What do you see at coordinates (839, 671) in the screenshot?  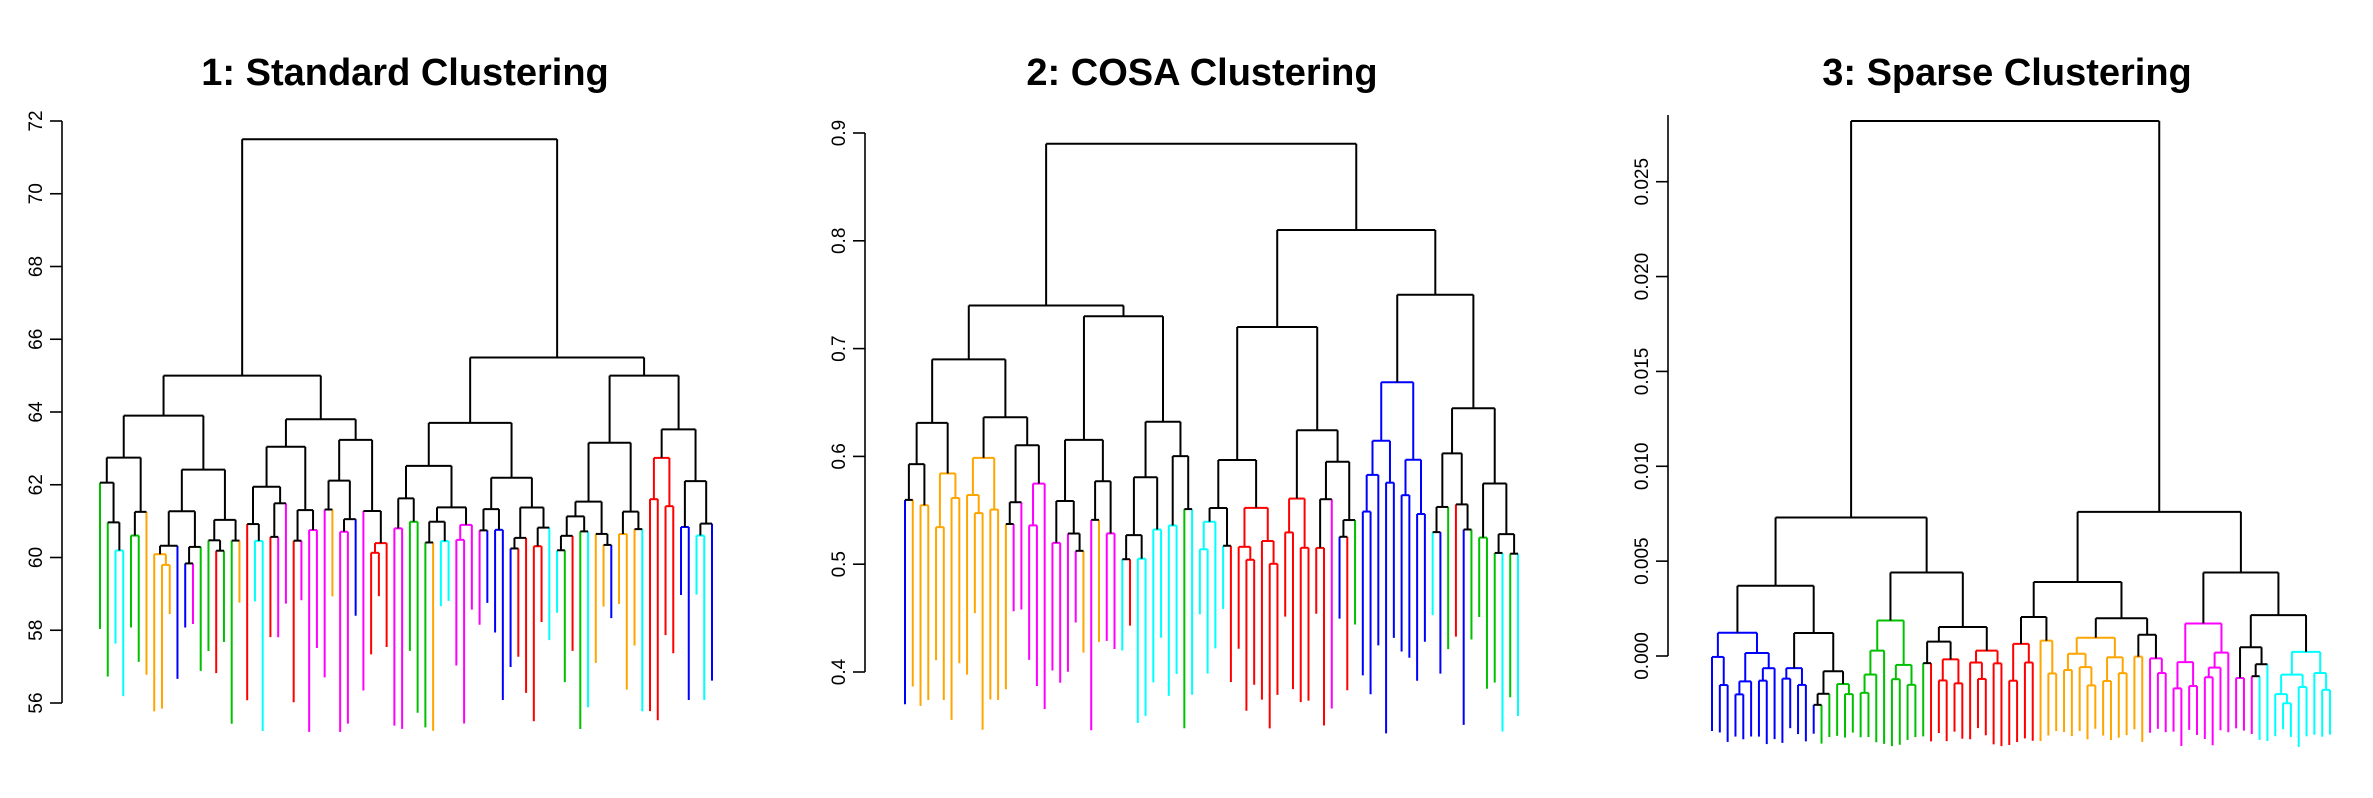 I see `y-tick-label: 0.4` at bounding box center [839, 671].